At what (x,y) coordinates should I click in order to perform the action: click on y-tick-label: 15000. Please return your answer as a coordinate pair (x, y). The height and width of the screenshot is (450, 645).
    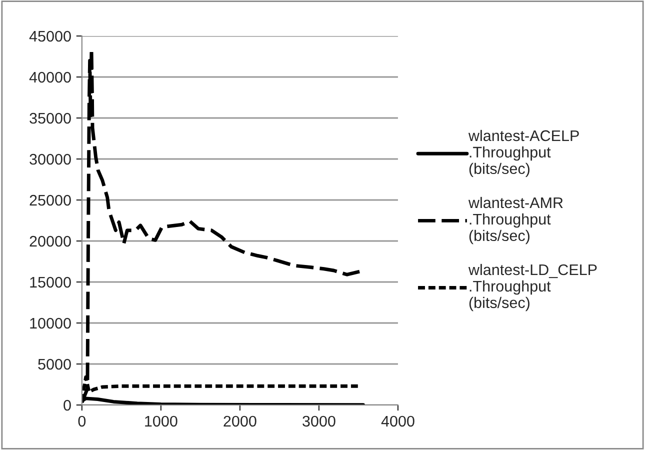
    Looking at the image, I should click on (50, 282).